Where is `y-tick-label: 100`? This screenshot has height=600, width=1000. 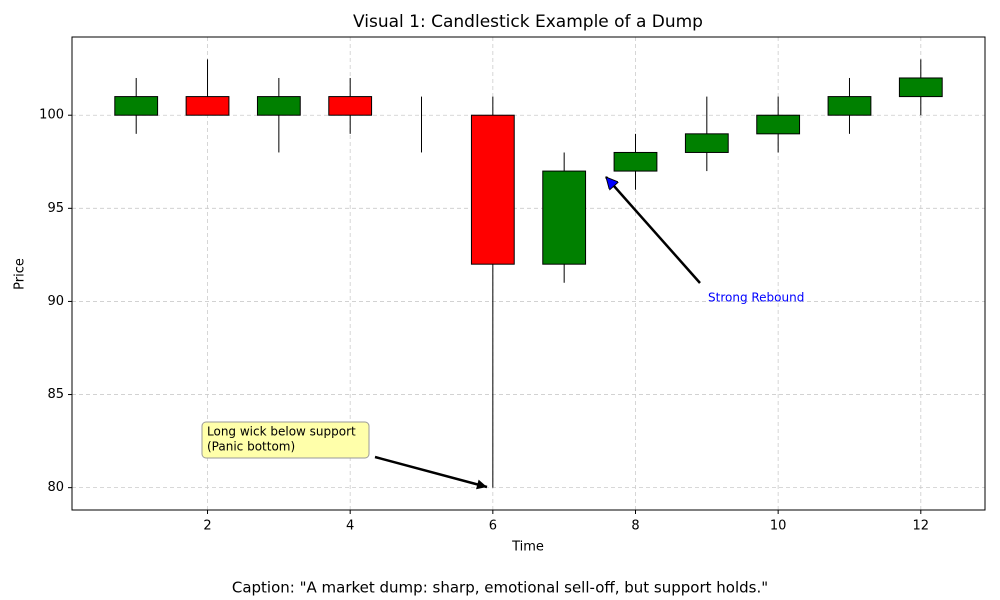
y-tick-label: 100 is located at coordinates (51, 115).